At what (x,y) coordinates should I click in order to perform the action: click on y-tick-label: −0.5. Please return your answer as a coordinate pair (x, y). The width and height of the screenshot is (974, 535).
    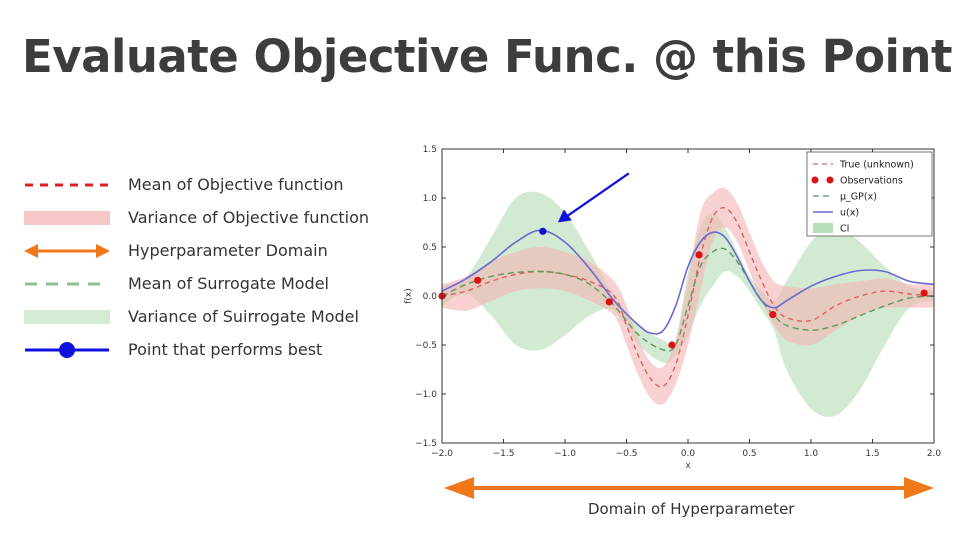
    Looking at the image, I should click on (426, 346).